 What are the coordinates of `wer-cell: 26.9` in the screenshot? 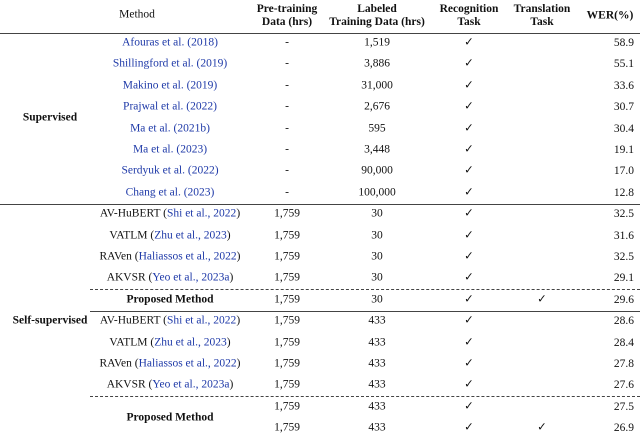 It's located at (623, 428).